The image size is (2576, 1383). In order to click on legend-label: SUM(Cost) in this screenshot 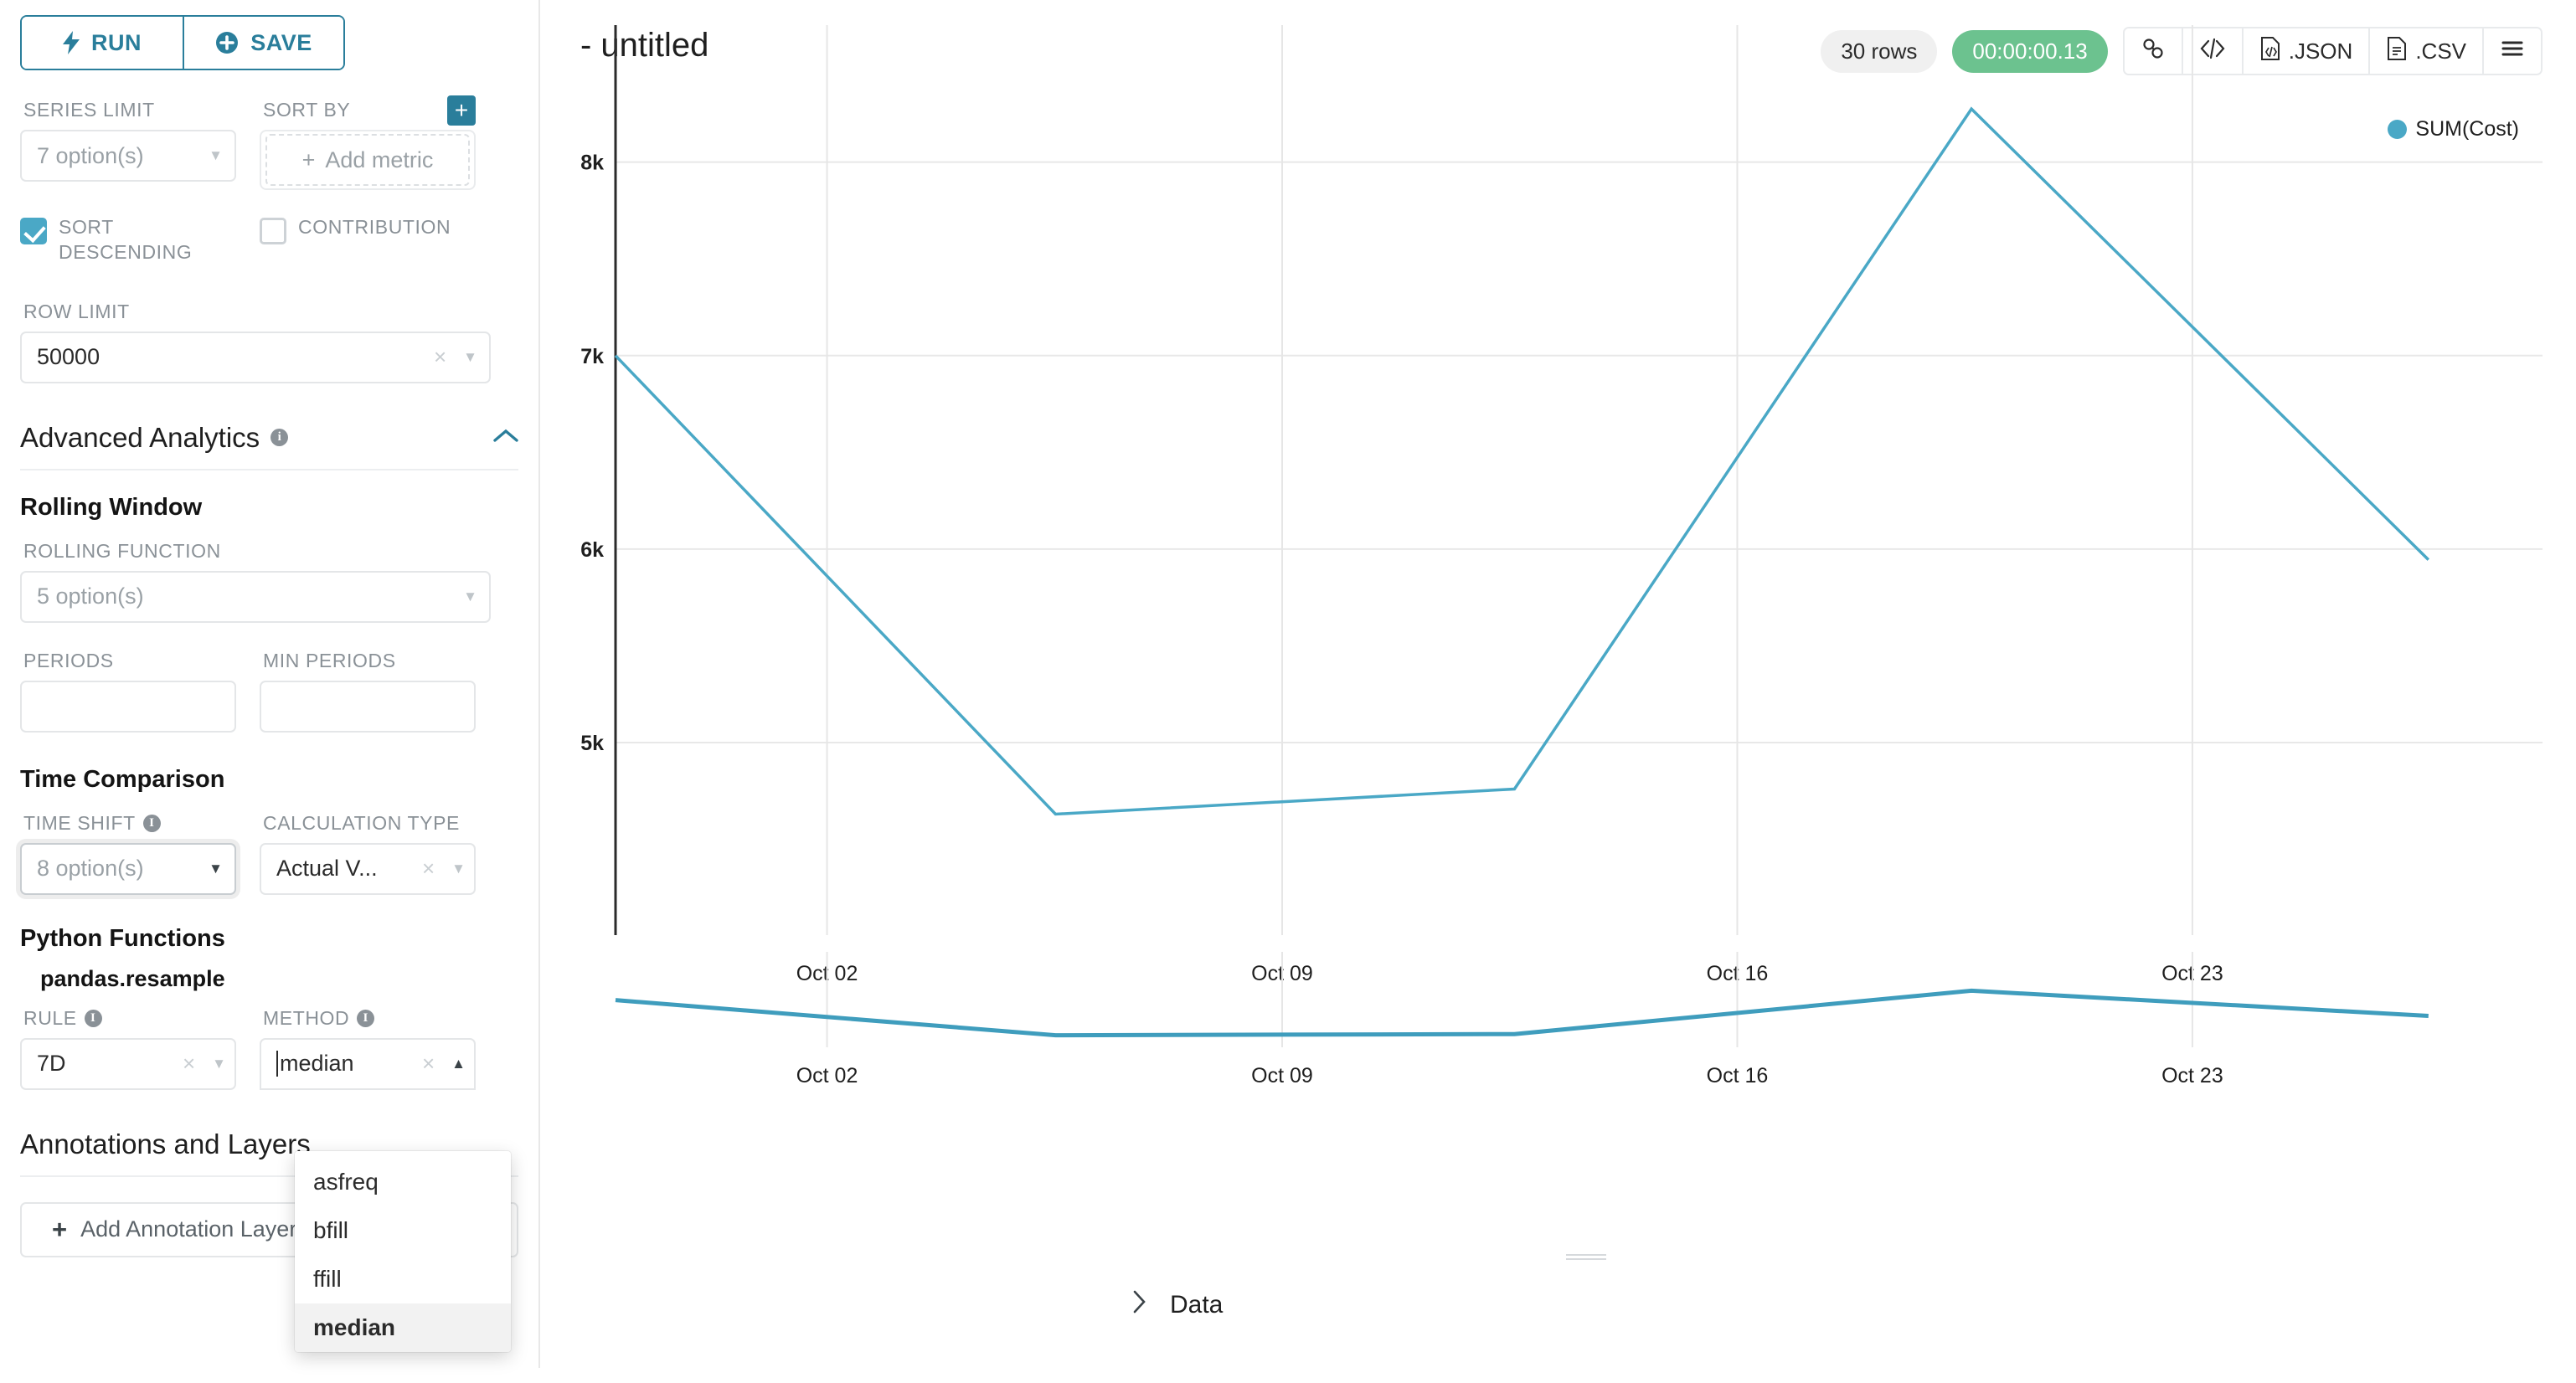, I will do `click(2467, 129)`.